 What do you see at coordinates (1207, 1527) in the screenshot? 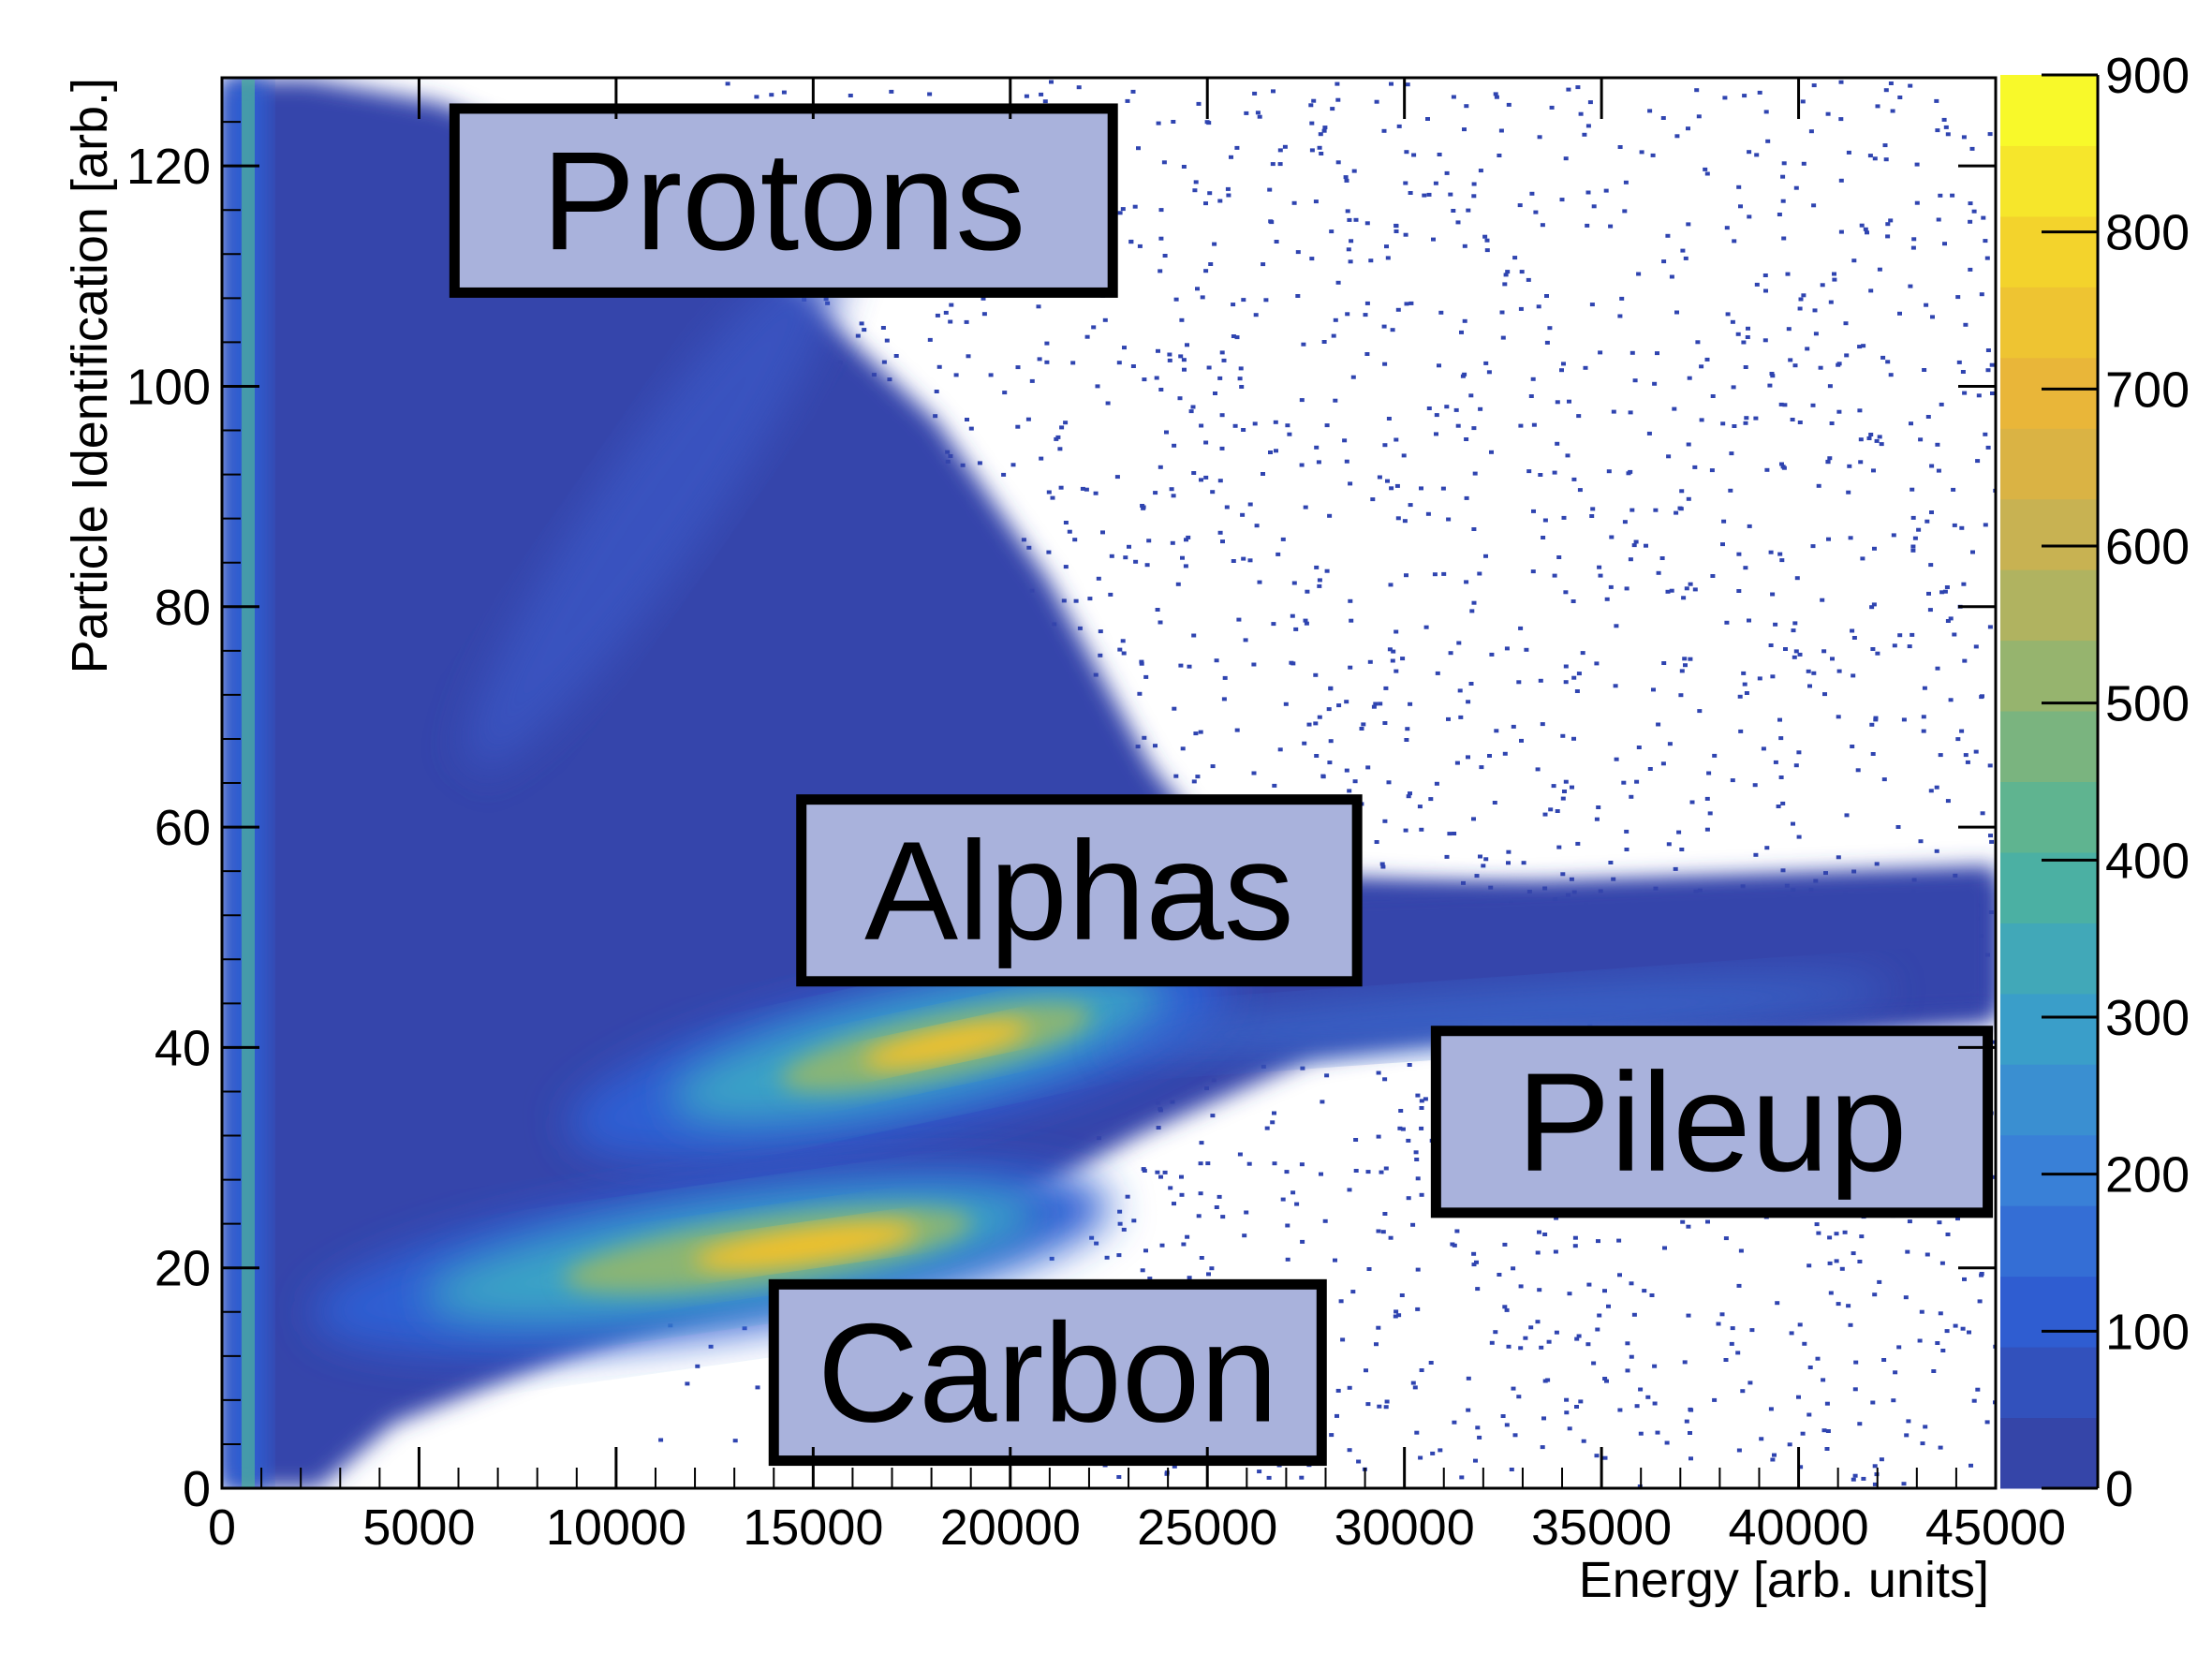
I see `x-tick-label: 25000` at bounding box center [1207, 1527].